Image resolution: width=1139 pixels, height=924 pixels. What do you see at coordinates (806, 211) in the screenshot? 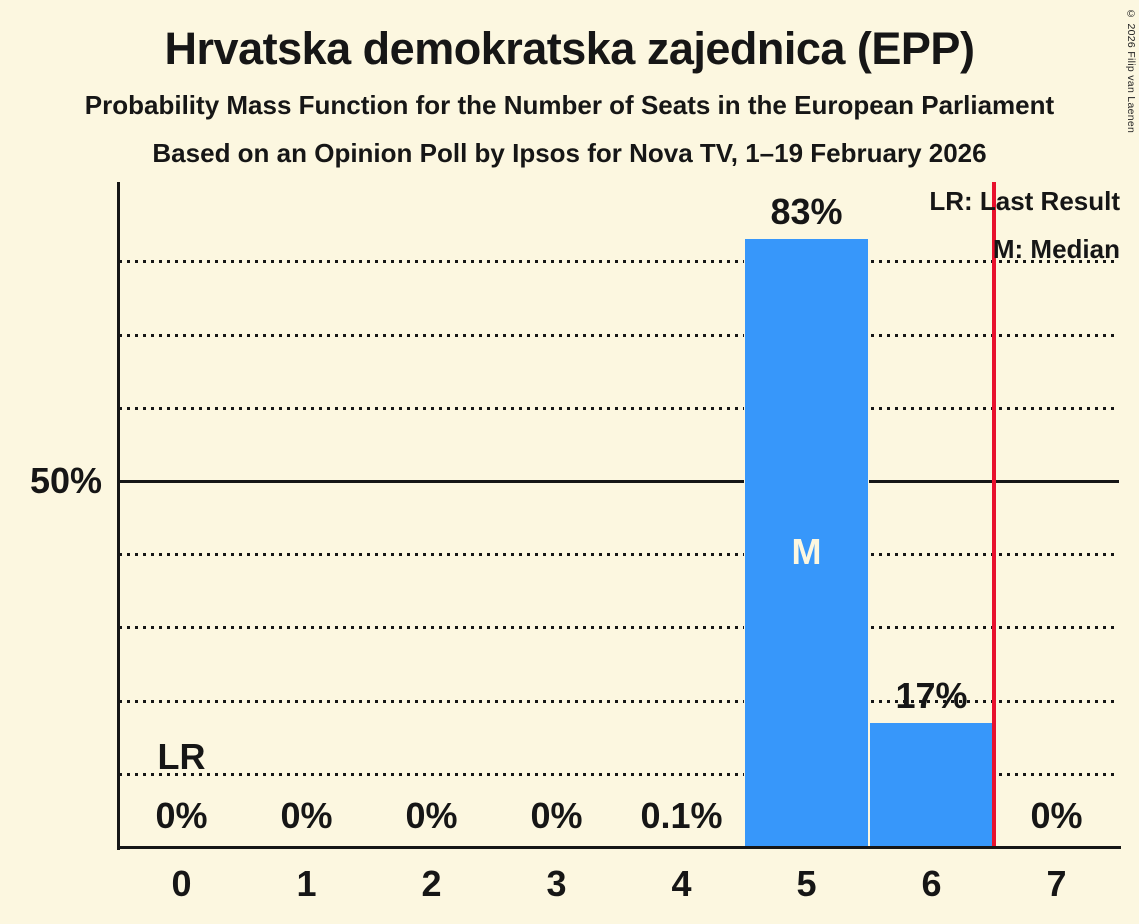
I see `value-label-seat-5: 83%` at bounding box center [806, 211].